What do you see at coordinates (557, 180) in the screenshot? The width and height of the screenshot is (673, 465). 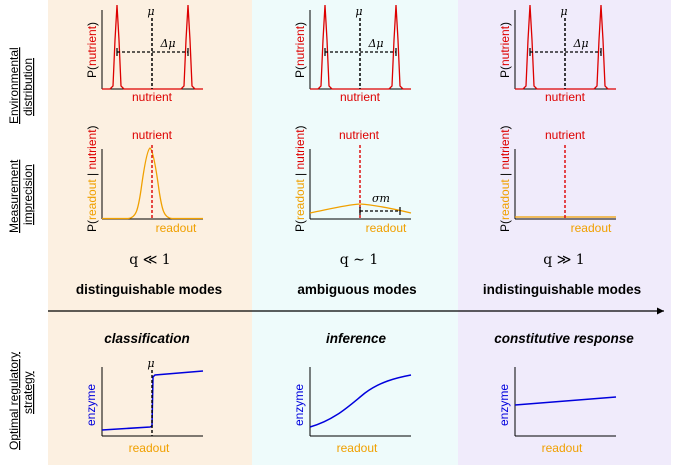 I see `meas-plot-3: nutrient readout P(readout | nutrient)` at bounding box center [557, 180].